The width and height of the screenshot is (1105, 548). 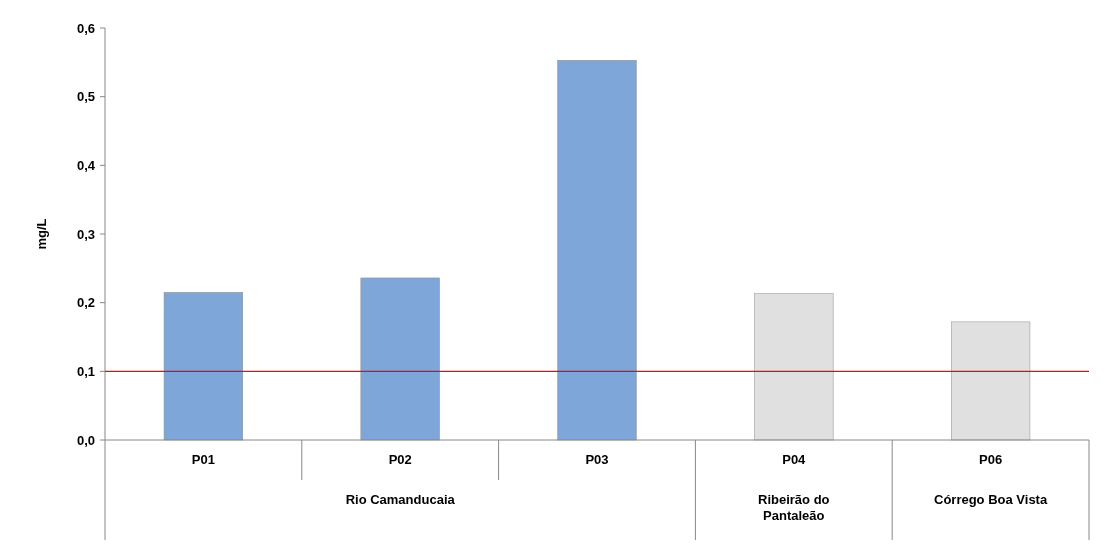 I want to click on x-tick-label: P02, so click(x=400, y=459).